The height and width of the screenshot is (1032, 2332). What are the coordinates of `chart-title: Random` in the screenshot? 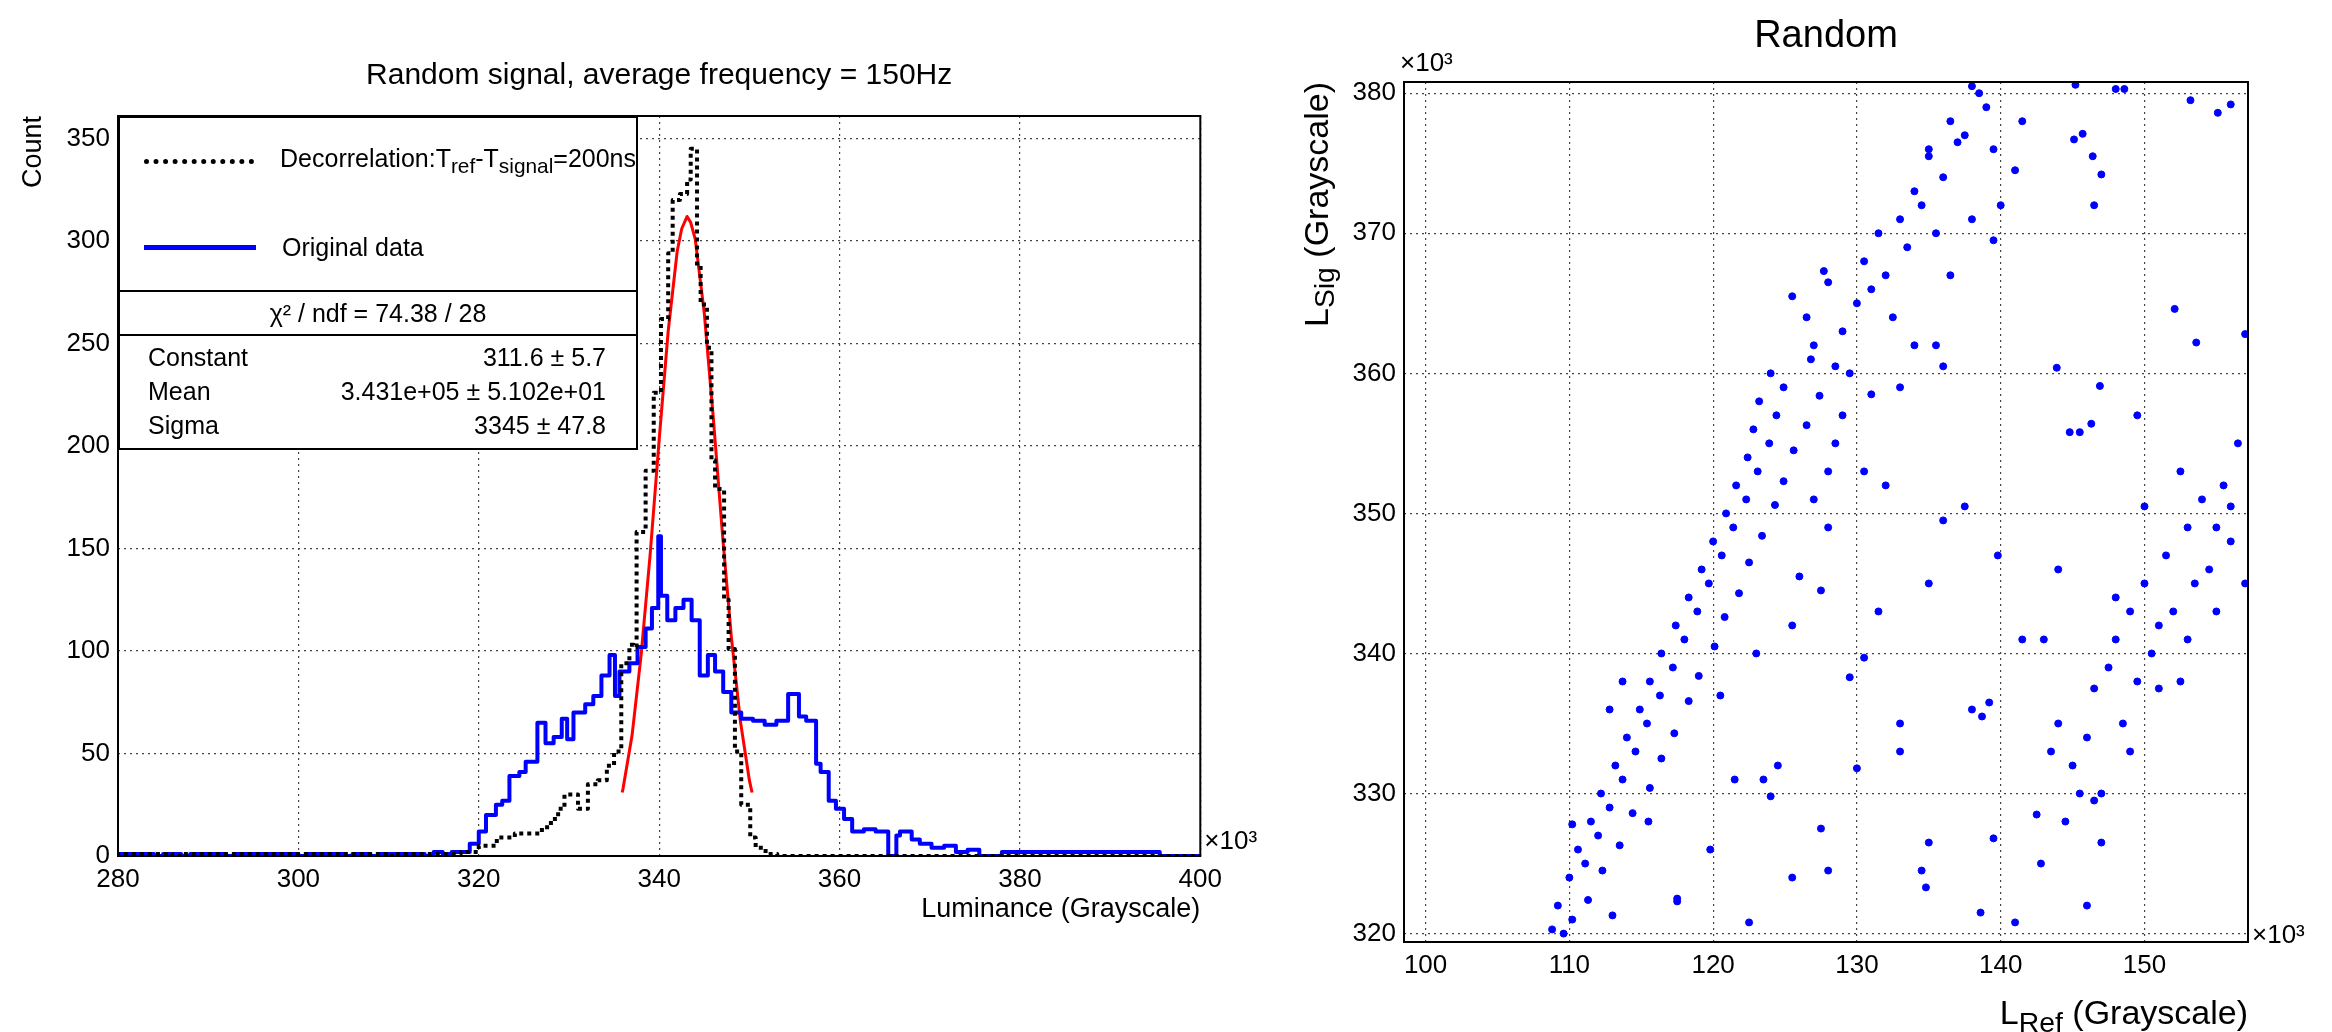 It's located at (1826, 34).